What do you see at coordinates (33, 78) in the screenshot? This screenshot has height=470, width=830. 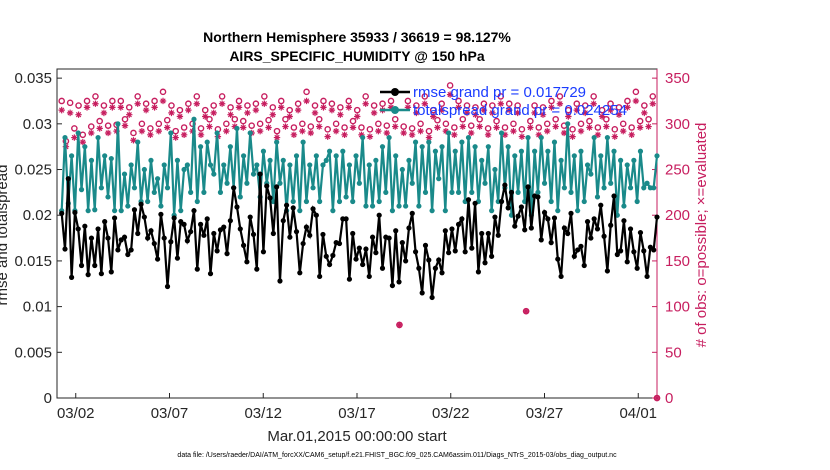 I see `y-left-tick-label: 0.035` at bounding box center [33, 78].